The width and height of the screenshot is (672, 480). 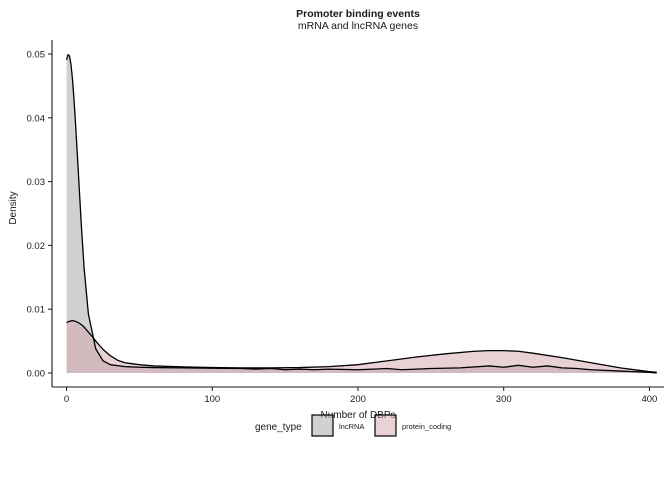 What do you see at coordinates (36, 246) in the screenshot?
I see `y-tick-label: 0.02` at bounding box center [36, 246].